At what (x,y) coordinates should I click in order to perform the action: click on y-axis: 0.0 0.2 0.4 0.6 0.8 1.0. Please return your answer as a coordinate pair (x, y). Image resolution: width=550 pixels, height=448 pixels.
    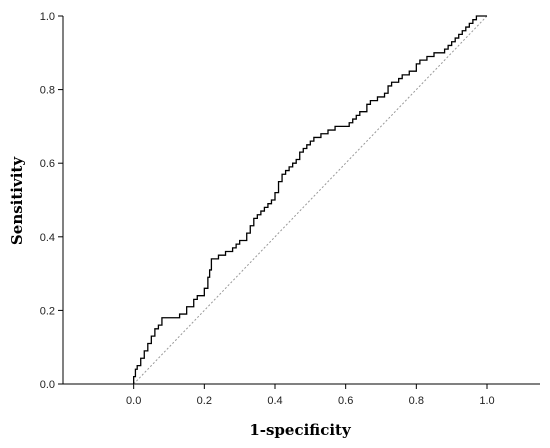
    Looking at the image, I should click on (52, 201).